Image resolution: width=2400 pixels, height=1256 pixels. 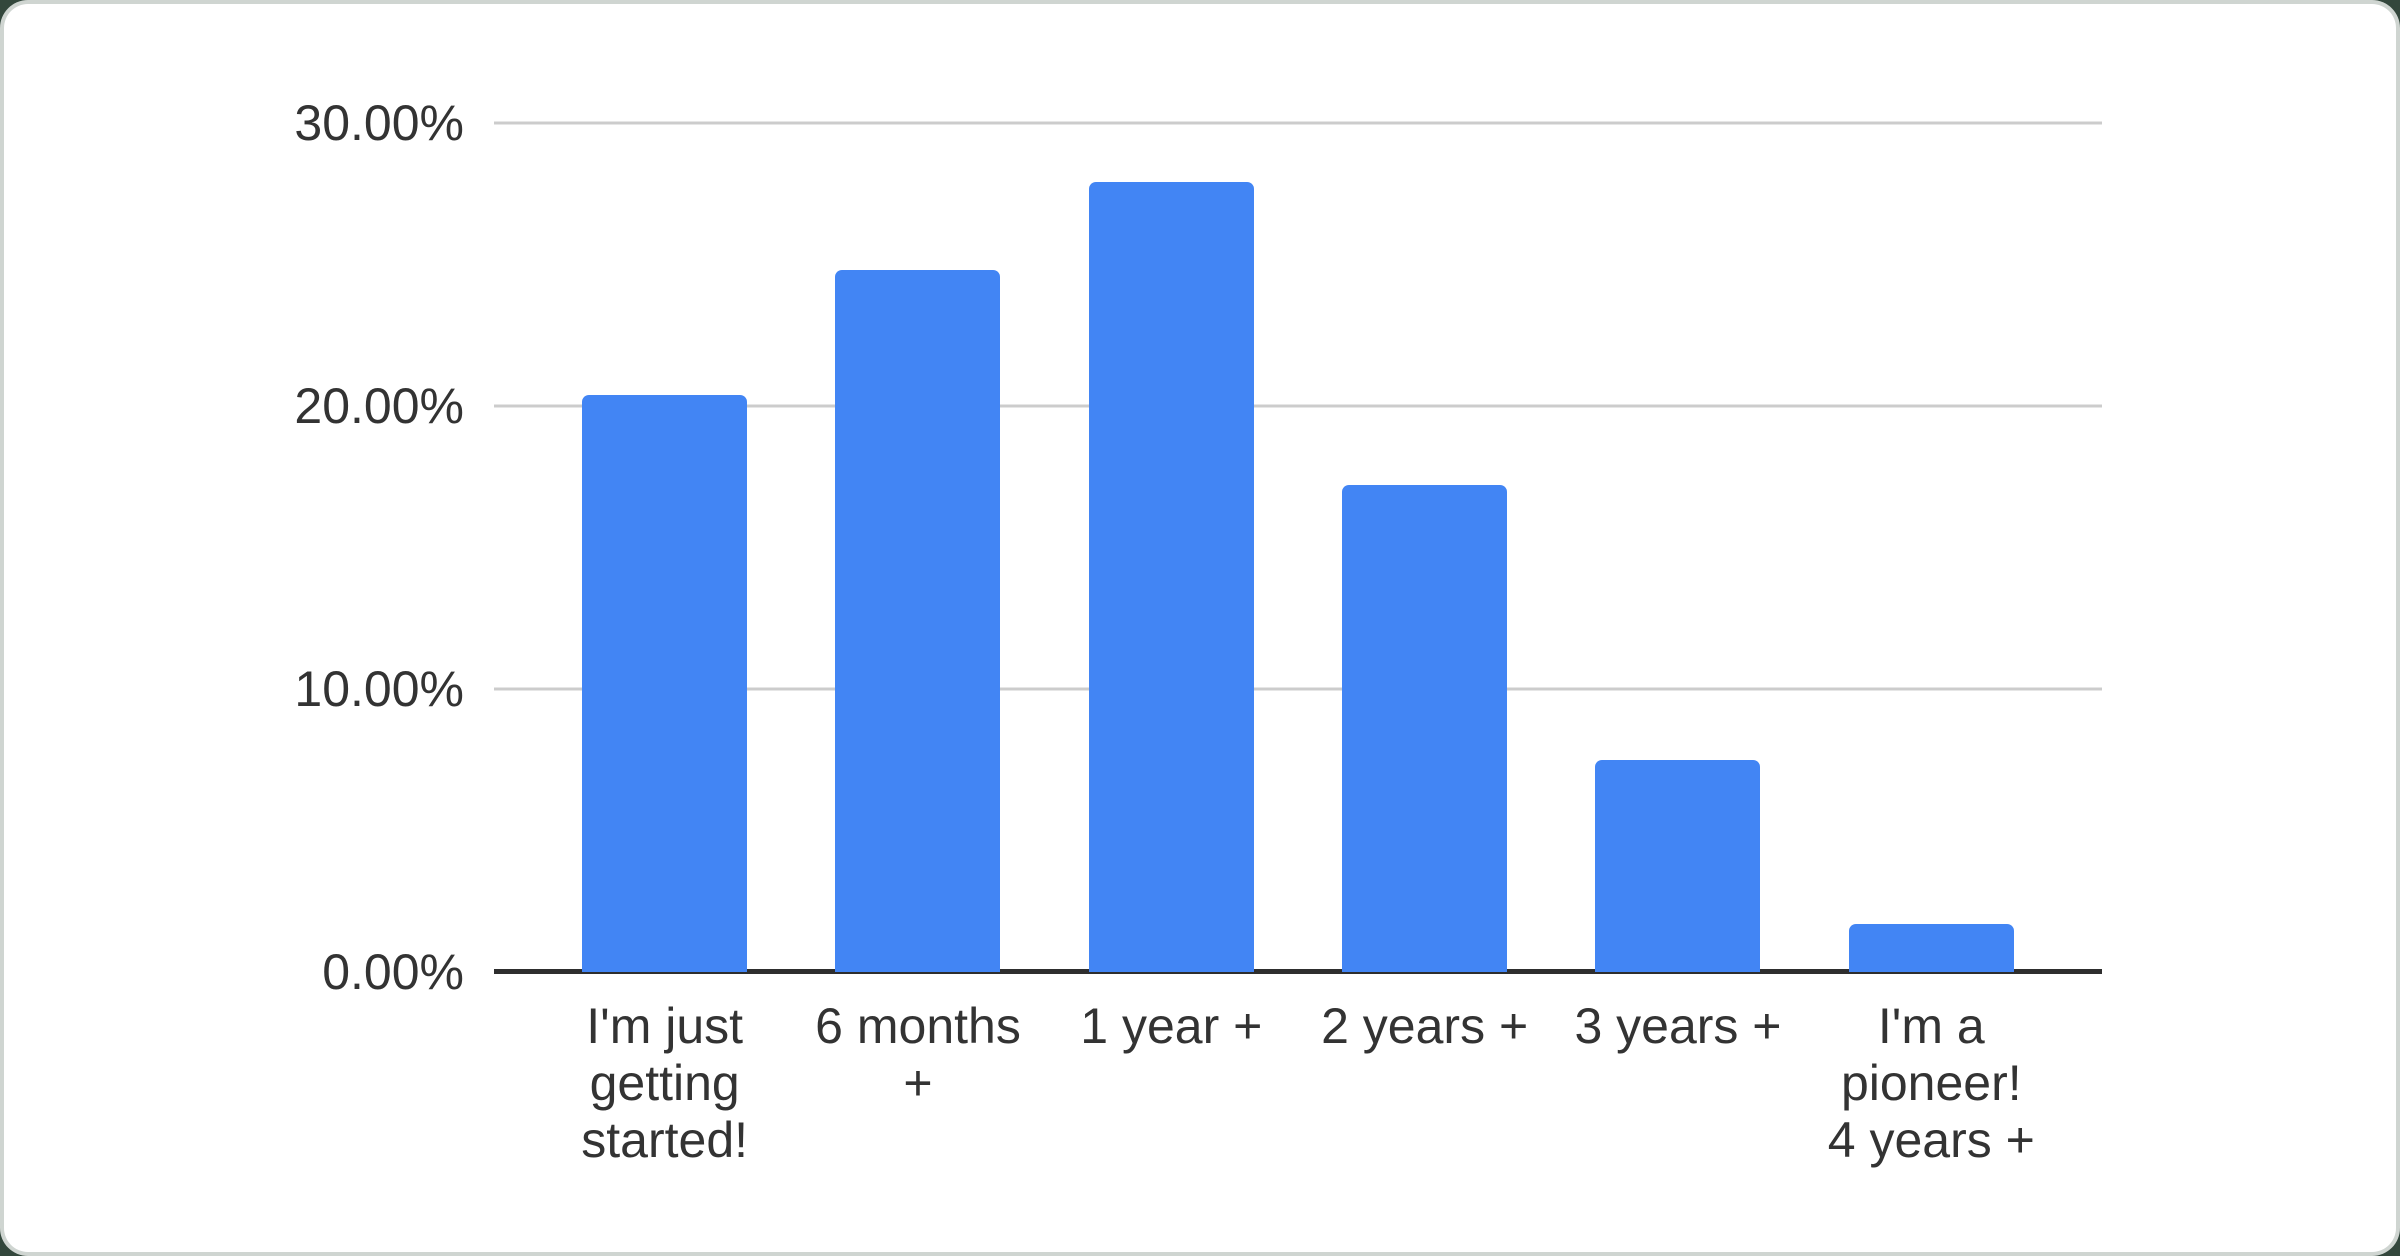 What do you see at coordinates (379, 688) in the screenshot?
I see `y-axis-tick-label: 10.00%` at bounding box center [379, 688].